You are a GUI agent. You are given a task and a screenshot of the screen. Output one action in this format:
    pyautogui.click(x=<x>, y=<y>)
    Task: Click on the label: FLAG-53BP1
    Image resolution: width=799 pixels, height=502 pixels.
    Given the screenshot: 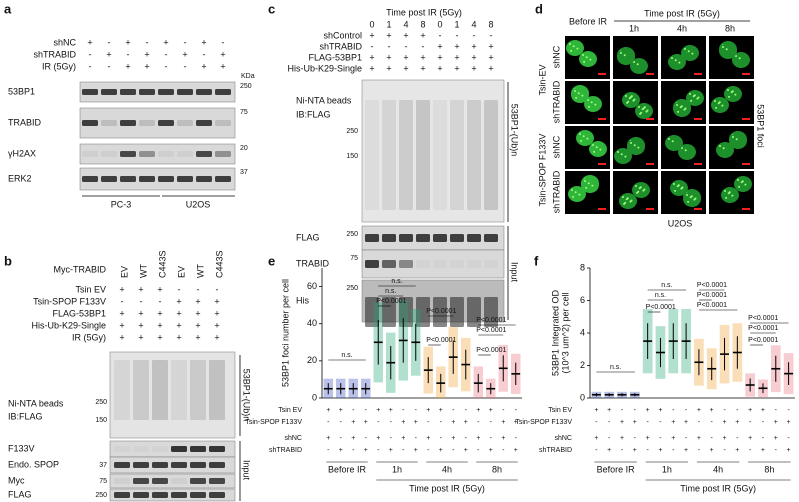 What is the action you would take?
    pyautogui.click(x=79, y=313)
    